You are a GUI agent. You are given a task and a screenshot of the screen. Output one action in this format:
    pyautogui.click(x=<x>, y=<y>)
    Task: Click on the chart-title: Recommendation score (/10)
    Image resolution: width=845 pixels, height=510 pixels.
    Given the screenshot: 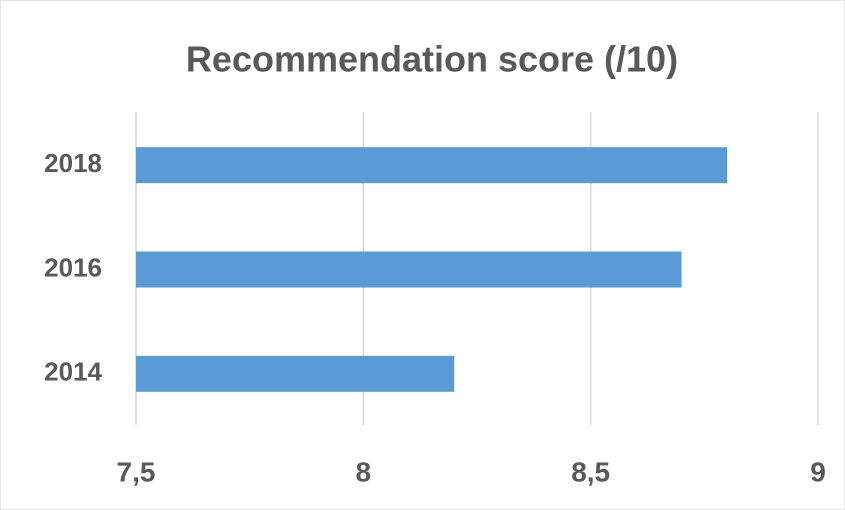 What is the action you would take?
    pyautogui.click(x=432, y=59)
    